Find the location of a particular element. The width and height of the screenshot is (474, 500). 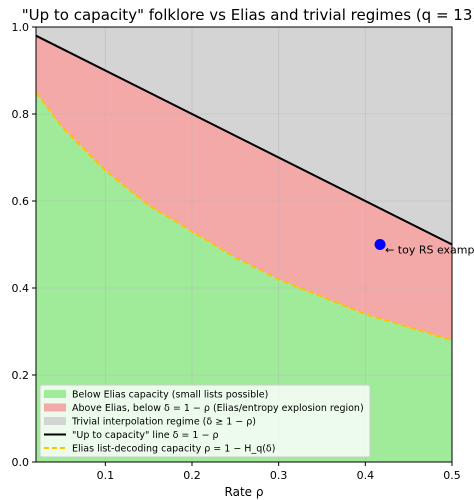

legend-box is located at coordinates (205, 421).